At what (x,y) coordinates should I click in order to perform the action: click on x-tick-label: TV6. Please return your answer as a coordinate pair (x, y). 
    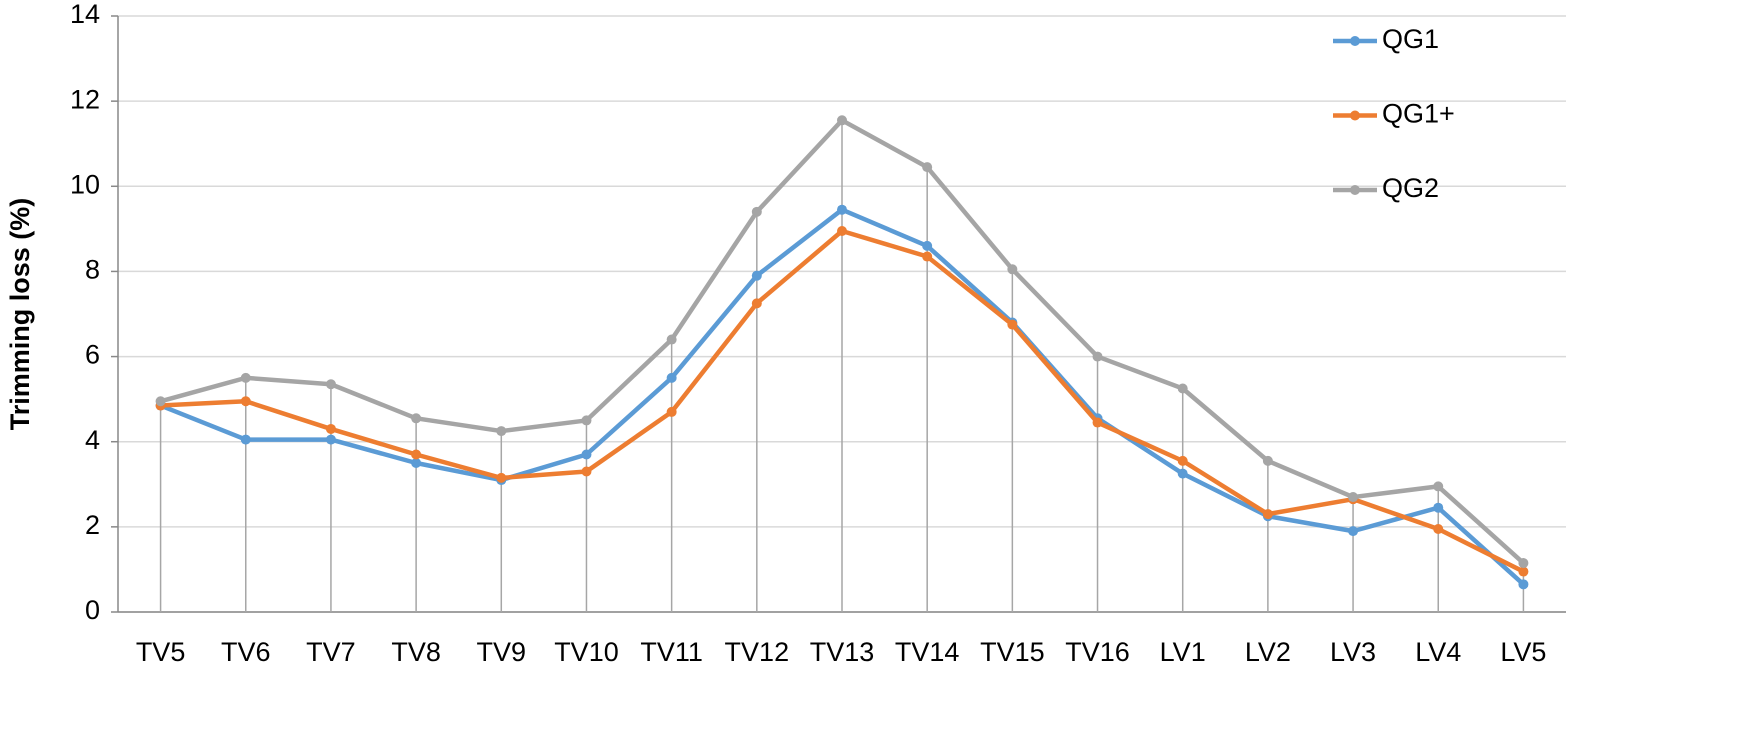
    Looking at the image, I should click on (246, 652).